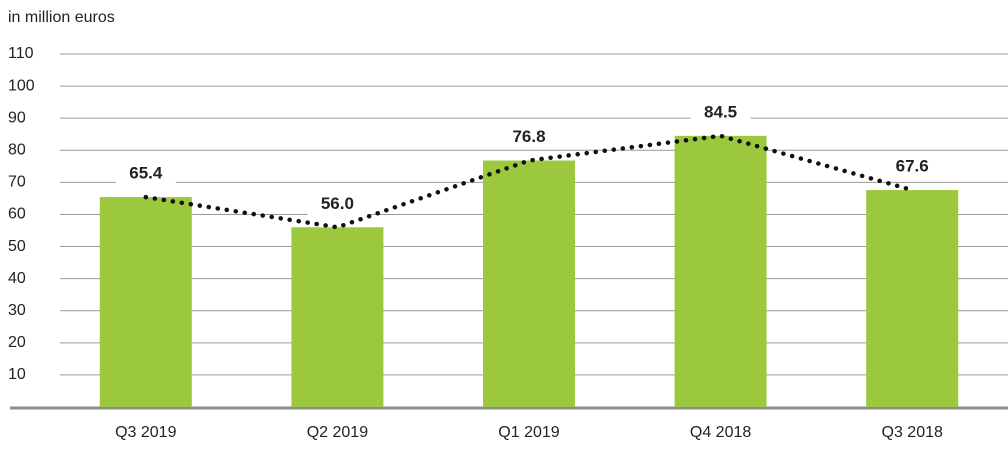 Image resolution: width=1008 pixels, height=450 pixels. I want to click on value-label: 65.4, so click(146, 173).